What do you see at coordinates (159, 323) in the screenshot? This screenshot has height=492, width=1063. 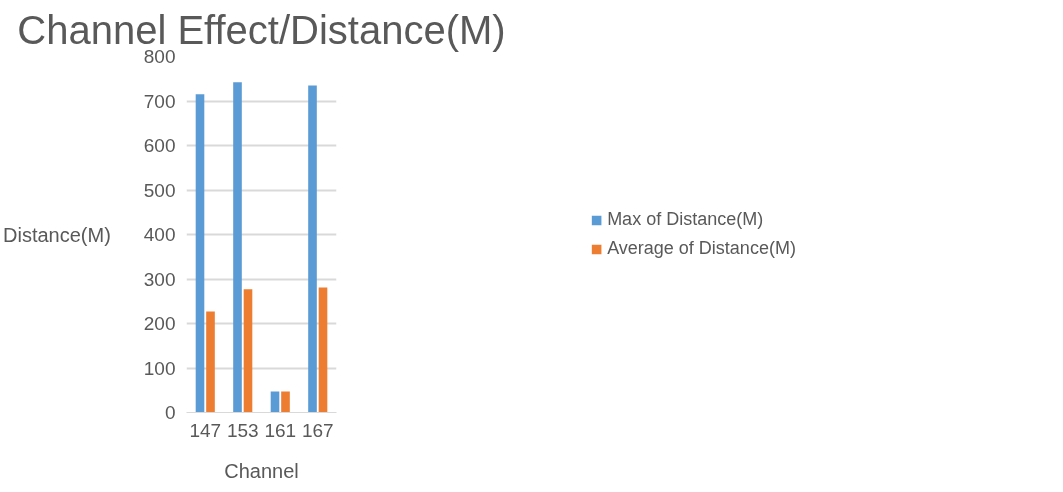 I see `y-tick-label: 200` at bounding box center [159, 323].